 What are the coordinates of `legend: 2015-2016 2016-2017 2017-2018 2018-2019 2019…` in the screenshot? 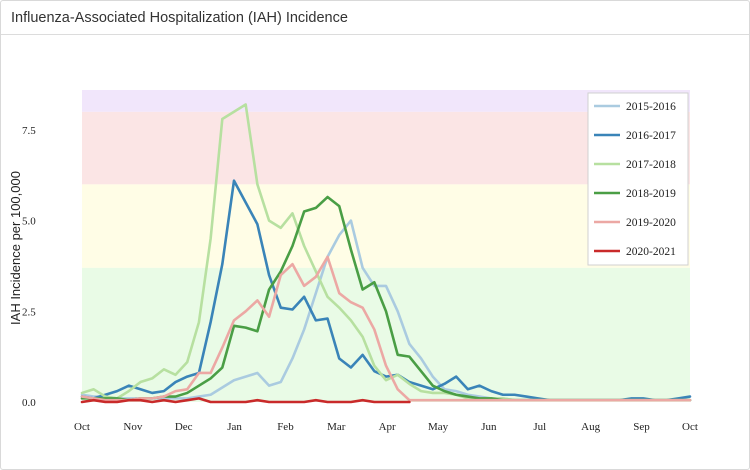 It's located at (638, 179).